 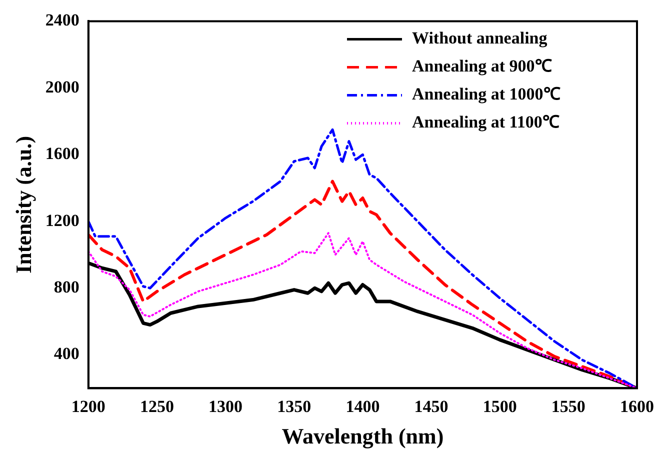 What do you see at coordinates (482, 66) in the screenshot?
I see `legend-label: Annealing at 900℃` at bounding box center [482, 66].